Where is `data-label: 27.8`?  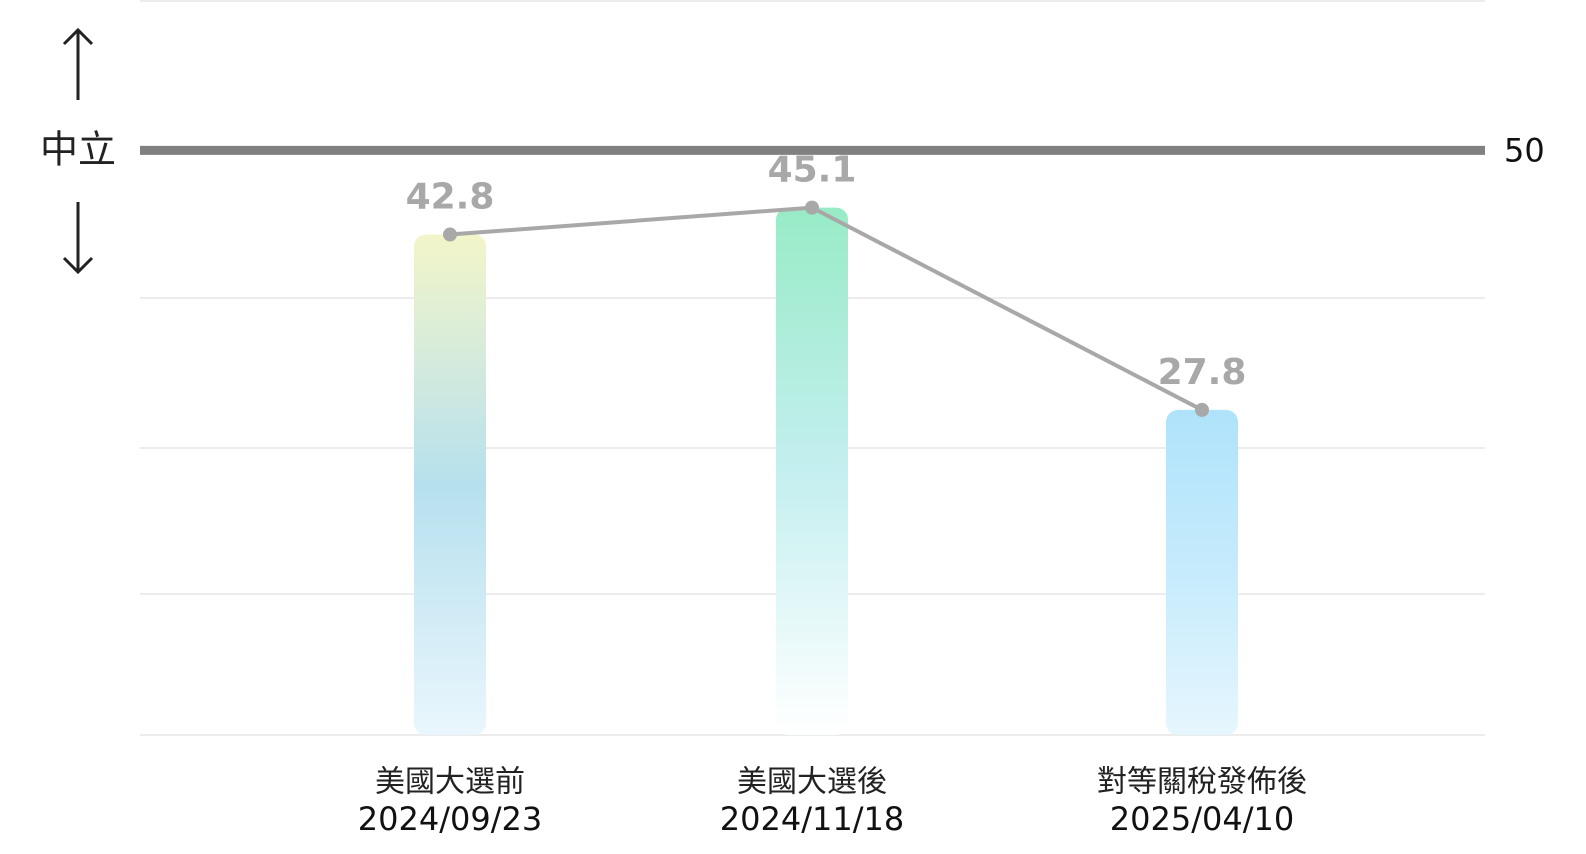 data-label: 27.8 is located at coordinates (1202, 372).